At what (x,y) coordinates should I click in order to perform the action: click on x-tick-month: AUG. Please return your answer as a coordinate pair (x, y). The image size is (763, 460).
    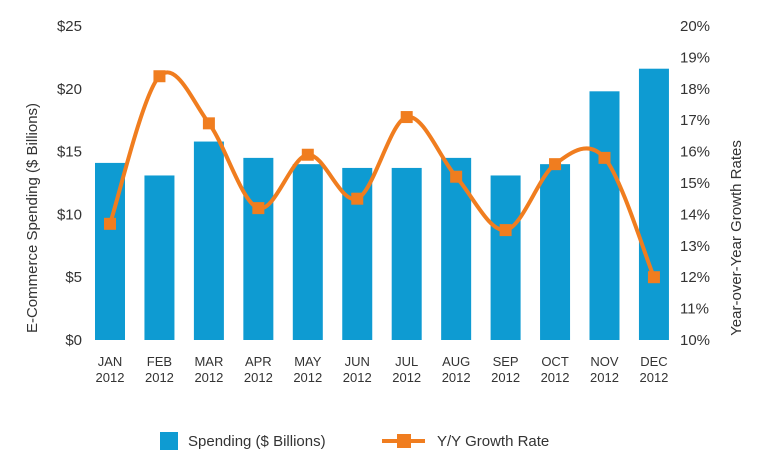
    Looking at the image, I should click on (456, 361).